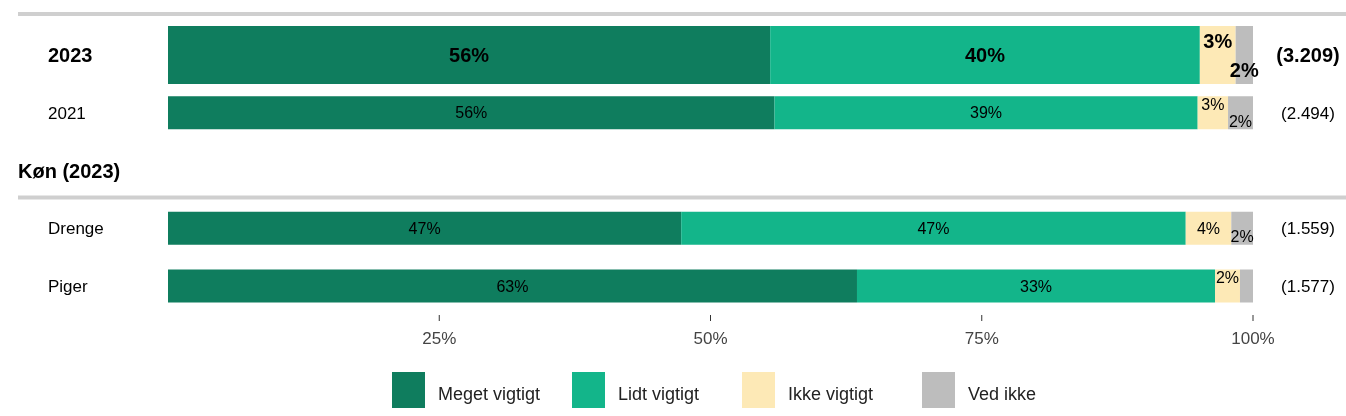 This screenshot has height=416, width=1346. Describe the element at coordinates (1208, 228) in the screenshot. I see `data-label: 4%` at that location.